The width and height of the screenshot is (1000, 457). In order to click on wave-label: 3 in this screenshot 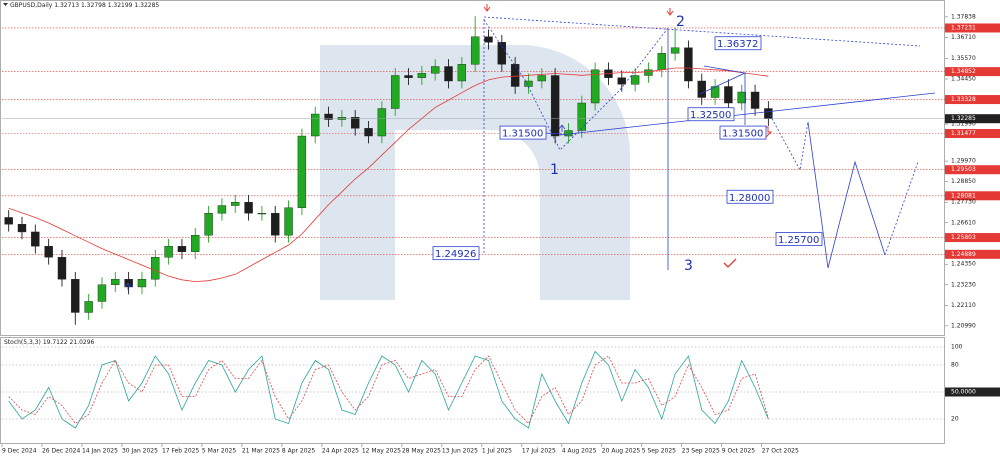, I will do `click(688, 266)`.